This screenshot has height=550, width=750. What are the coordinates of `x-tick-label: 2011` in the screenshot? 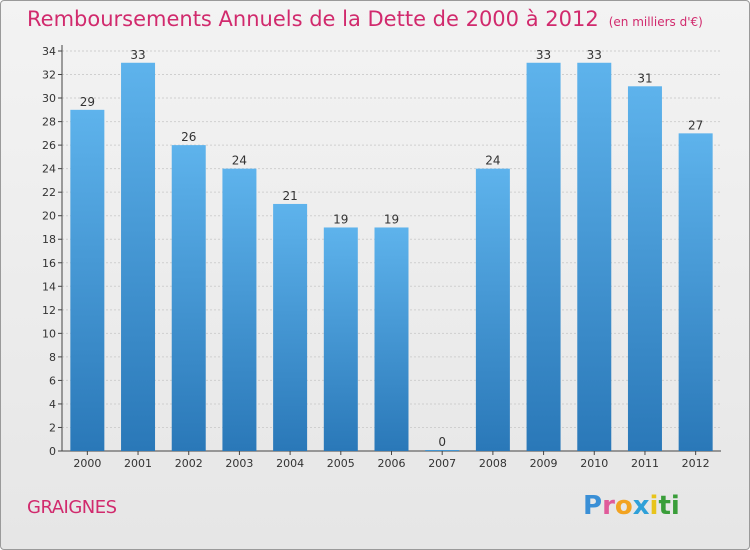 It's located at (645, 463).